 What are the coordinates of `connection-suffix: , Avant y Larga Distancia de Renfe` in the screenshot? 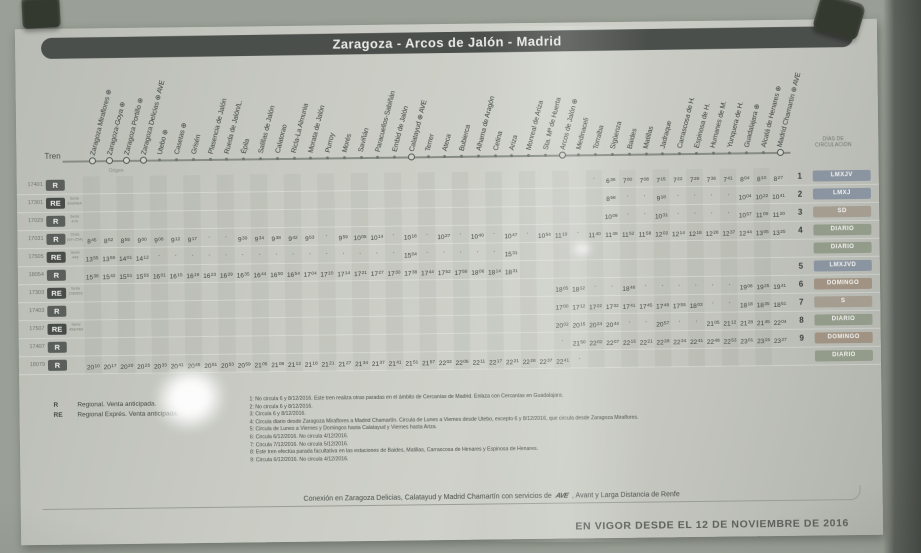 It's located at (626, 495).